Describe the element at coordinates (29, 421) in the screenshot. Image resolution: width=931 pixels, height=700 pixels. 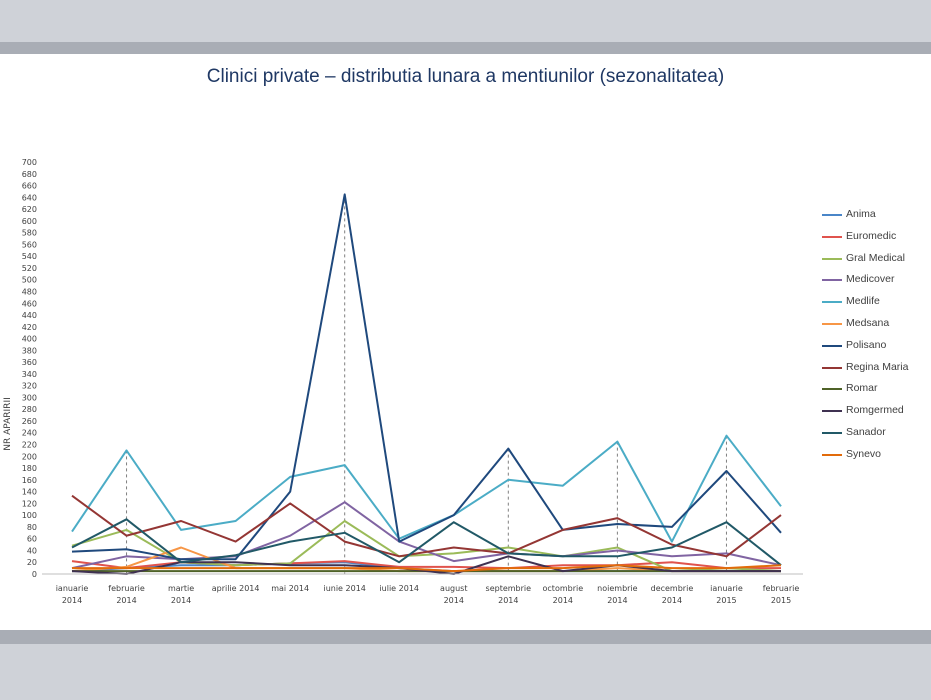
I see `y-tick-label: 260` at that location.